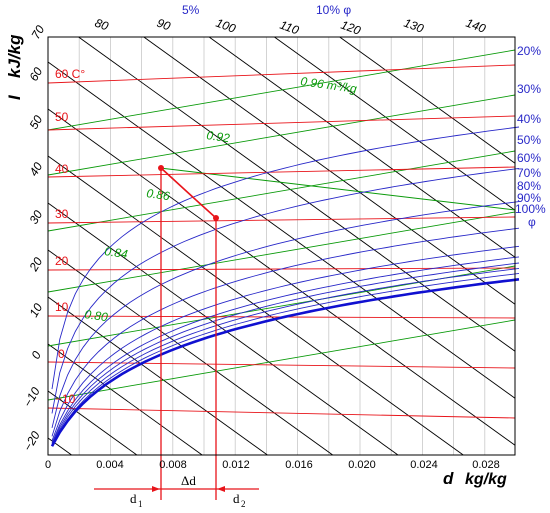 The height and width of the screenshot is (513, 550). I want to click on top-enthalpy-label: 110, so click(289, 28).